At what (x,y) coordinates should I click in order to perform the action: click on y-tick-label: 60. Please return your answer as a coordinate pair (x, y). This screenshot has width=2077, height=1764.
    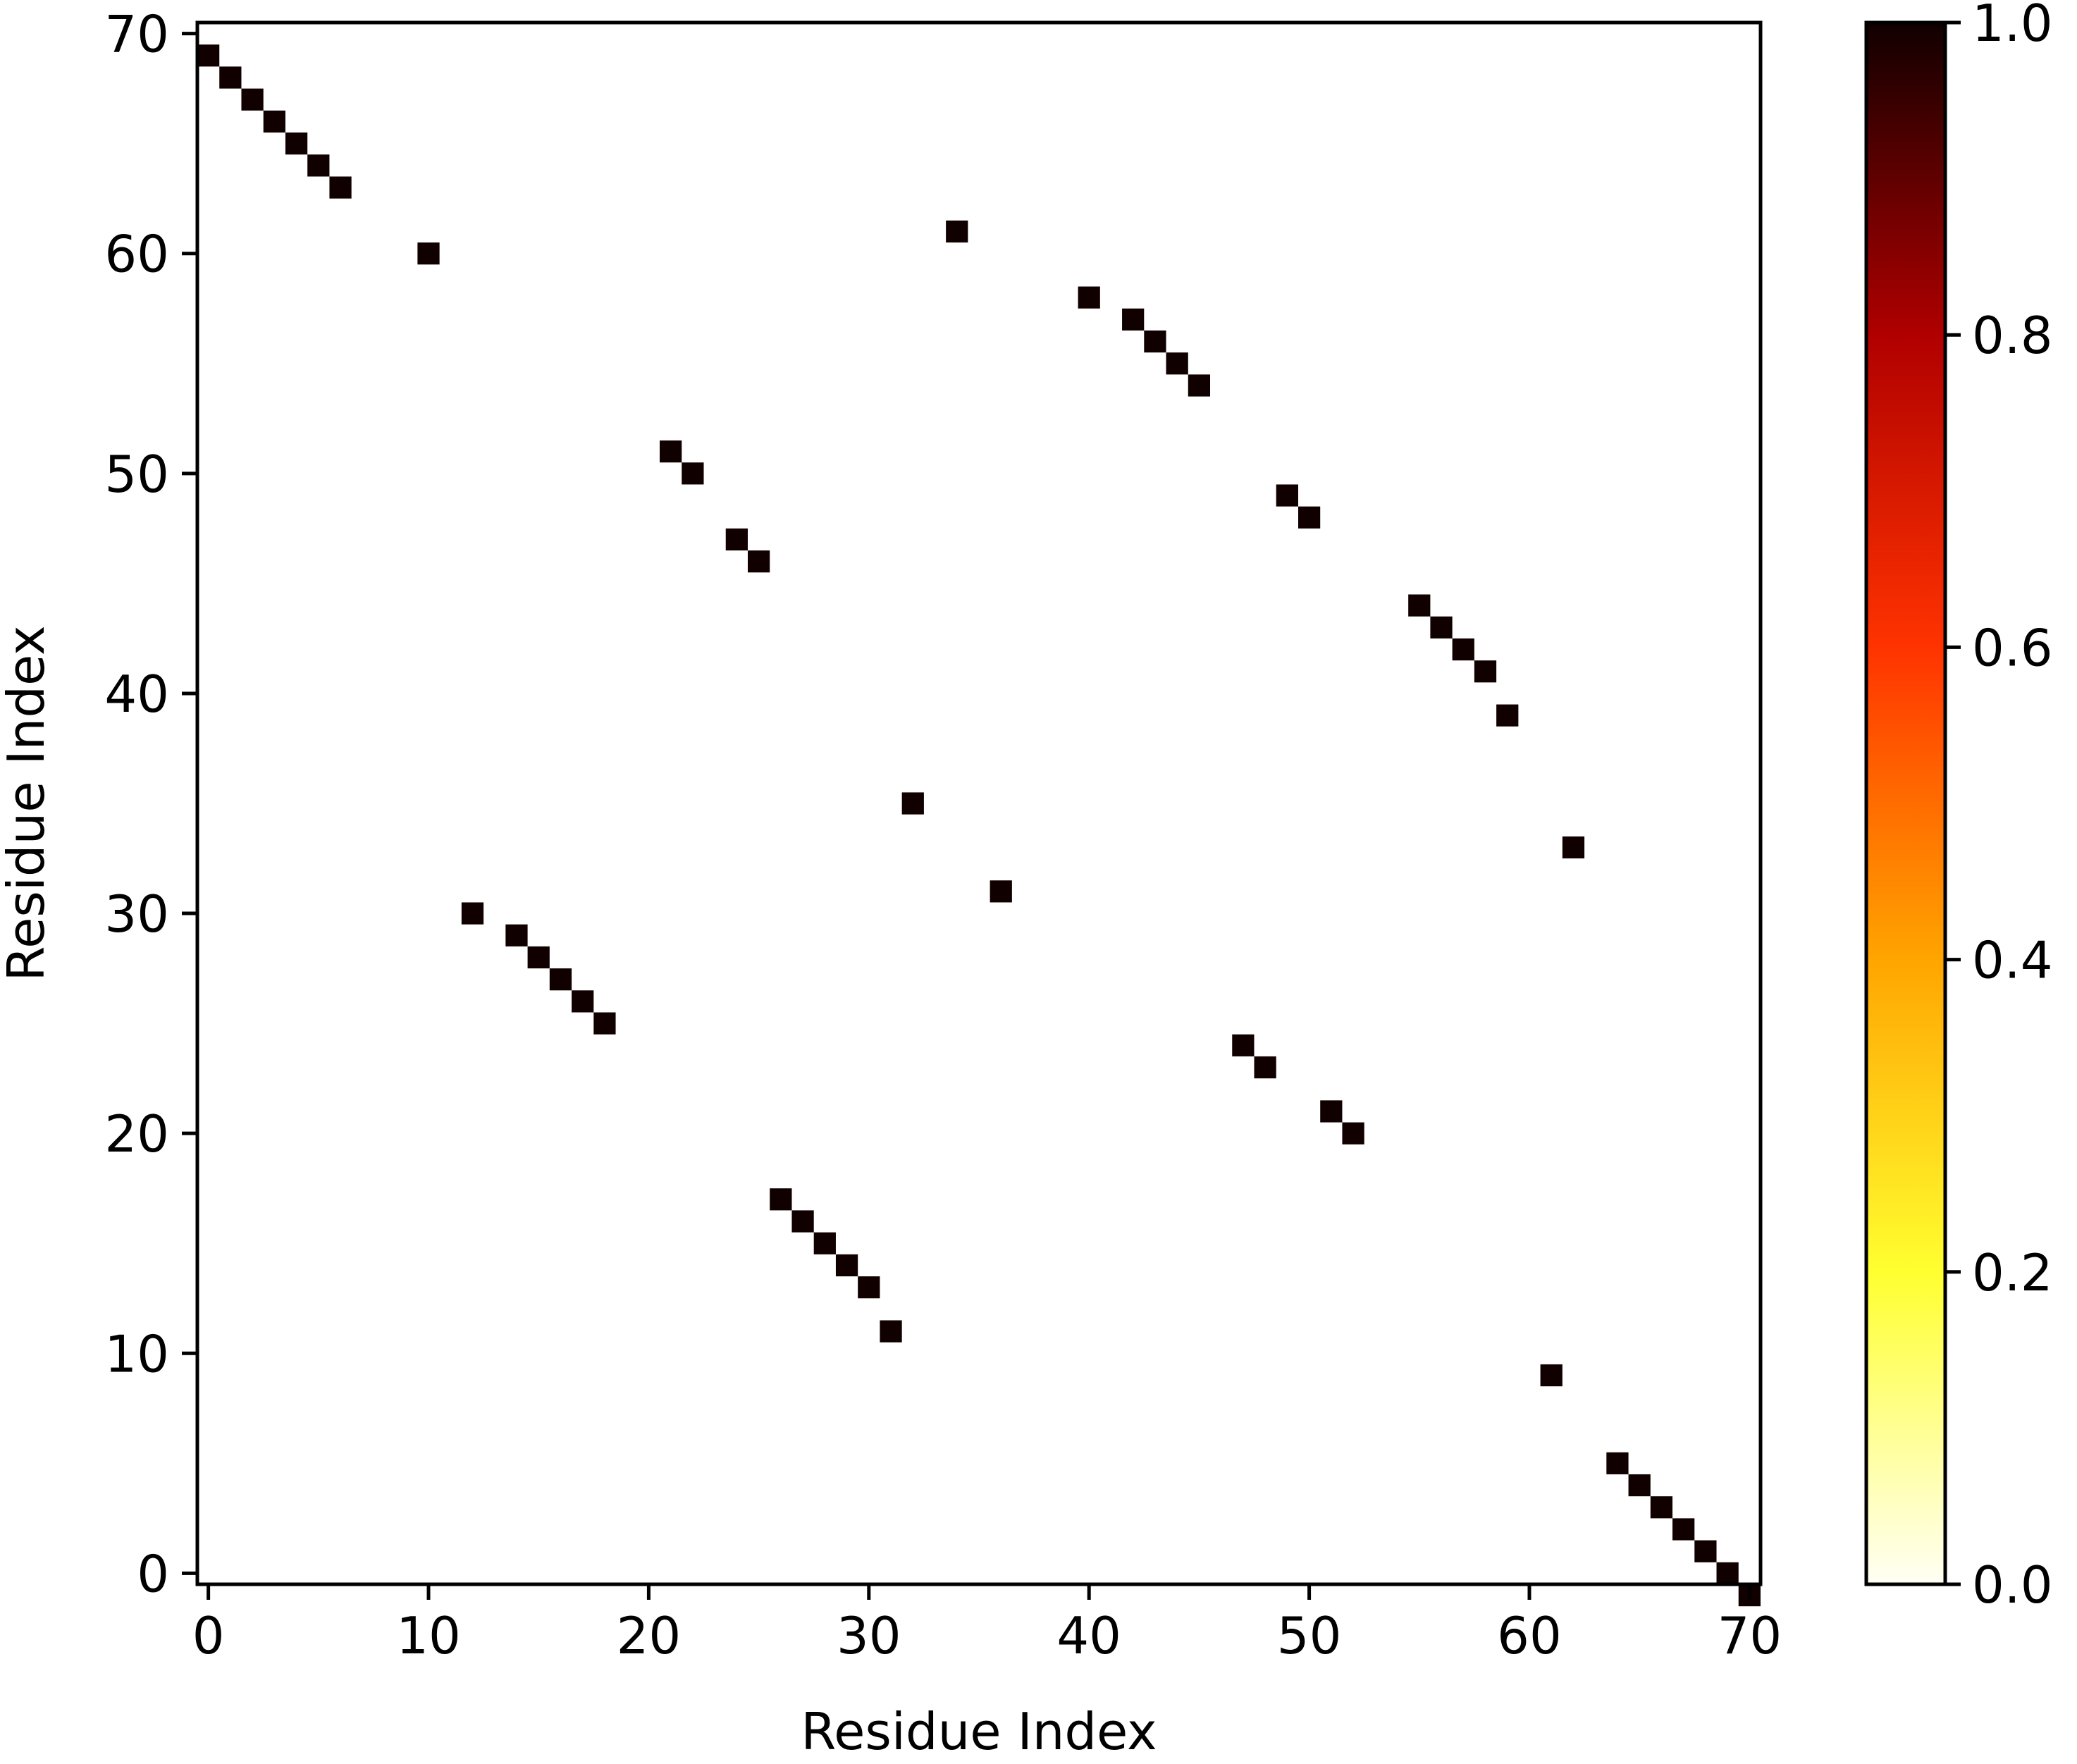
    Looking at the image, I should click on (136, 254).